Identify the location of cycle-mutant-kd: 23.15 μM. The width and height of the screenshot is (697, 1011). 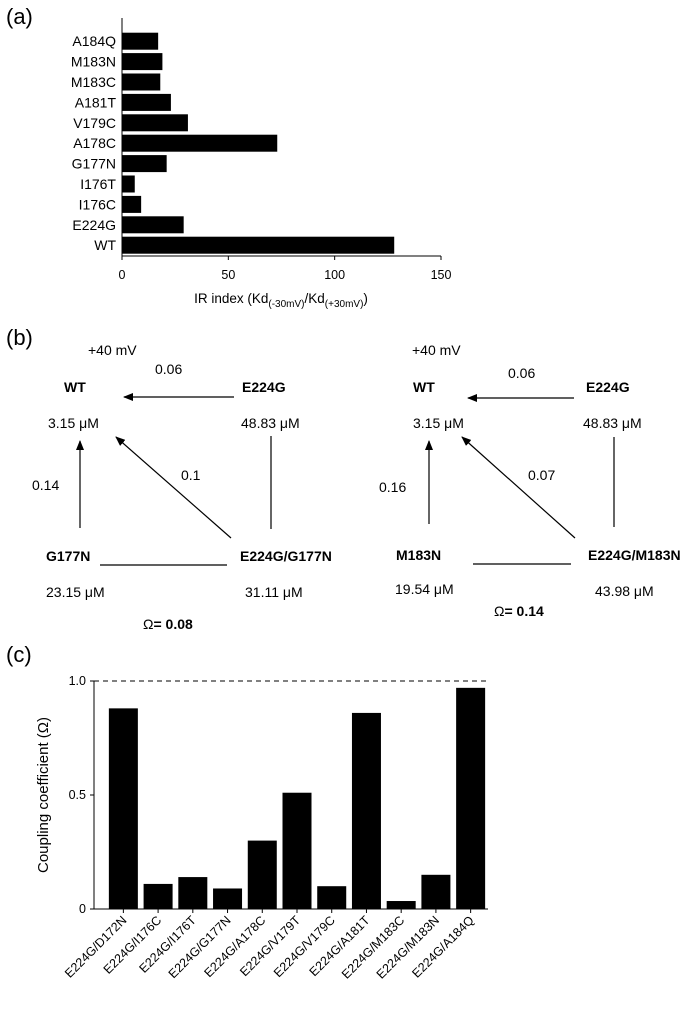
(75, 592).